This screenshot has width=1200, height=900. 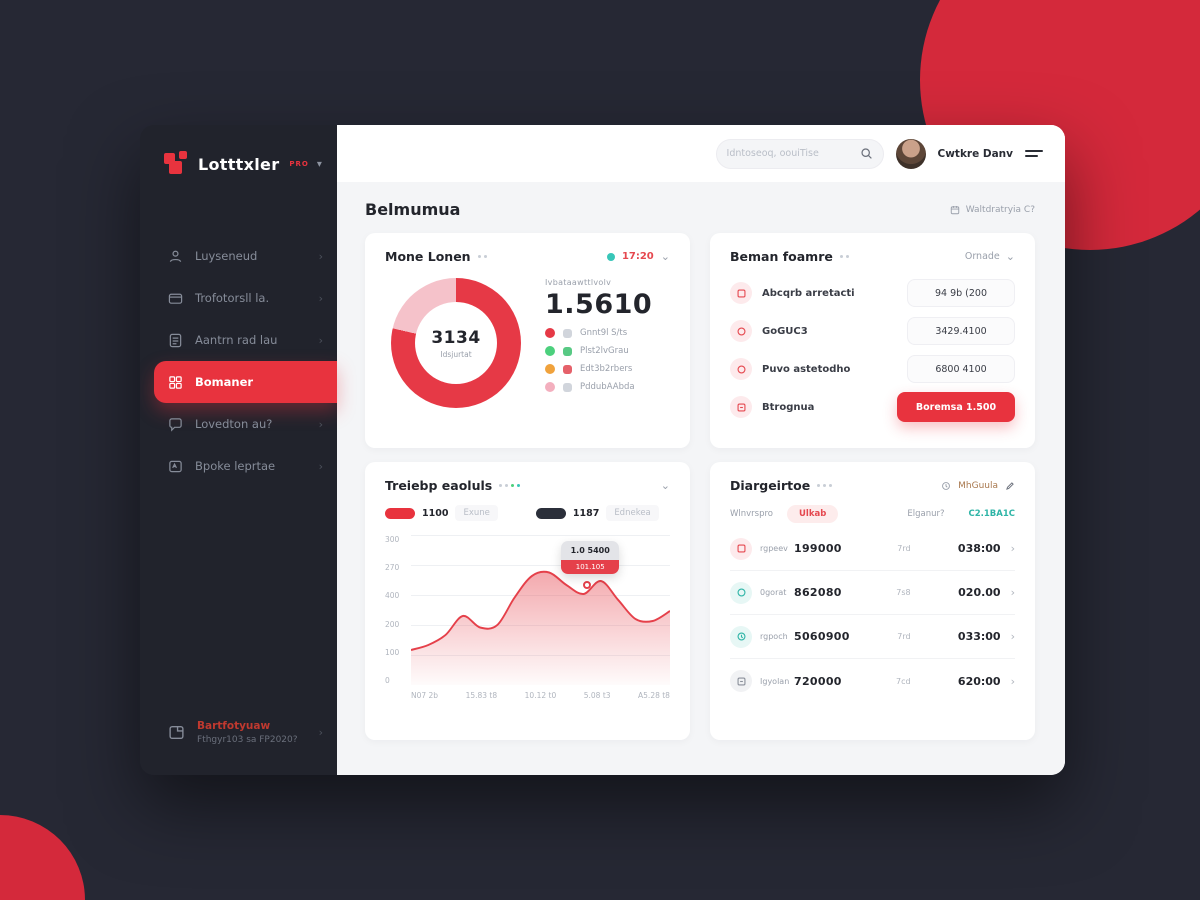 What do you see at coordinates (1010, 486) in the screenshot?
I see `edit-icon` at bounding box center [1010, 486].